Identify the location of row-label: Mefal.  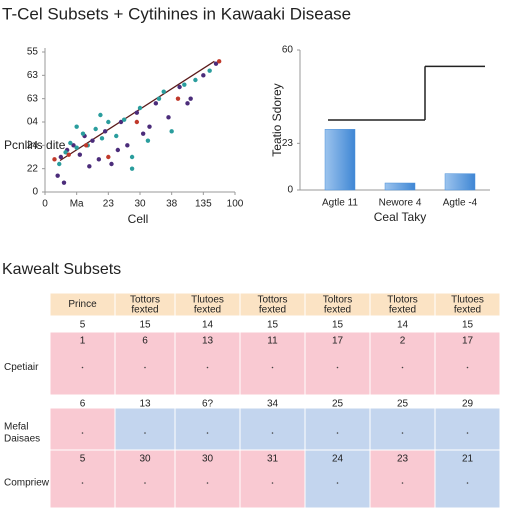
(16, 427).